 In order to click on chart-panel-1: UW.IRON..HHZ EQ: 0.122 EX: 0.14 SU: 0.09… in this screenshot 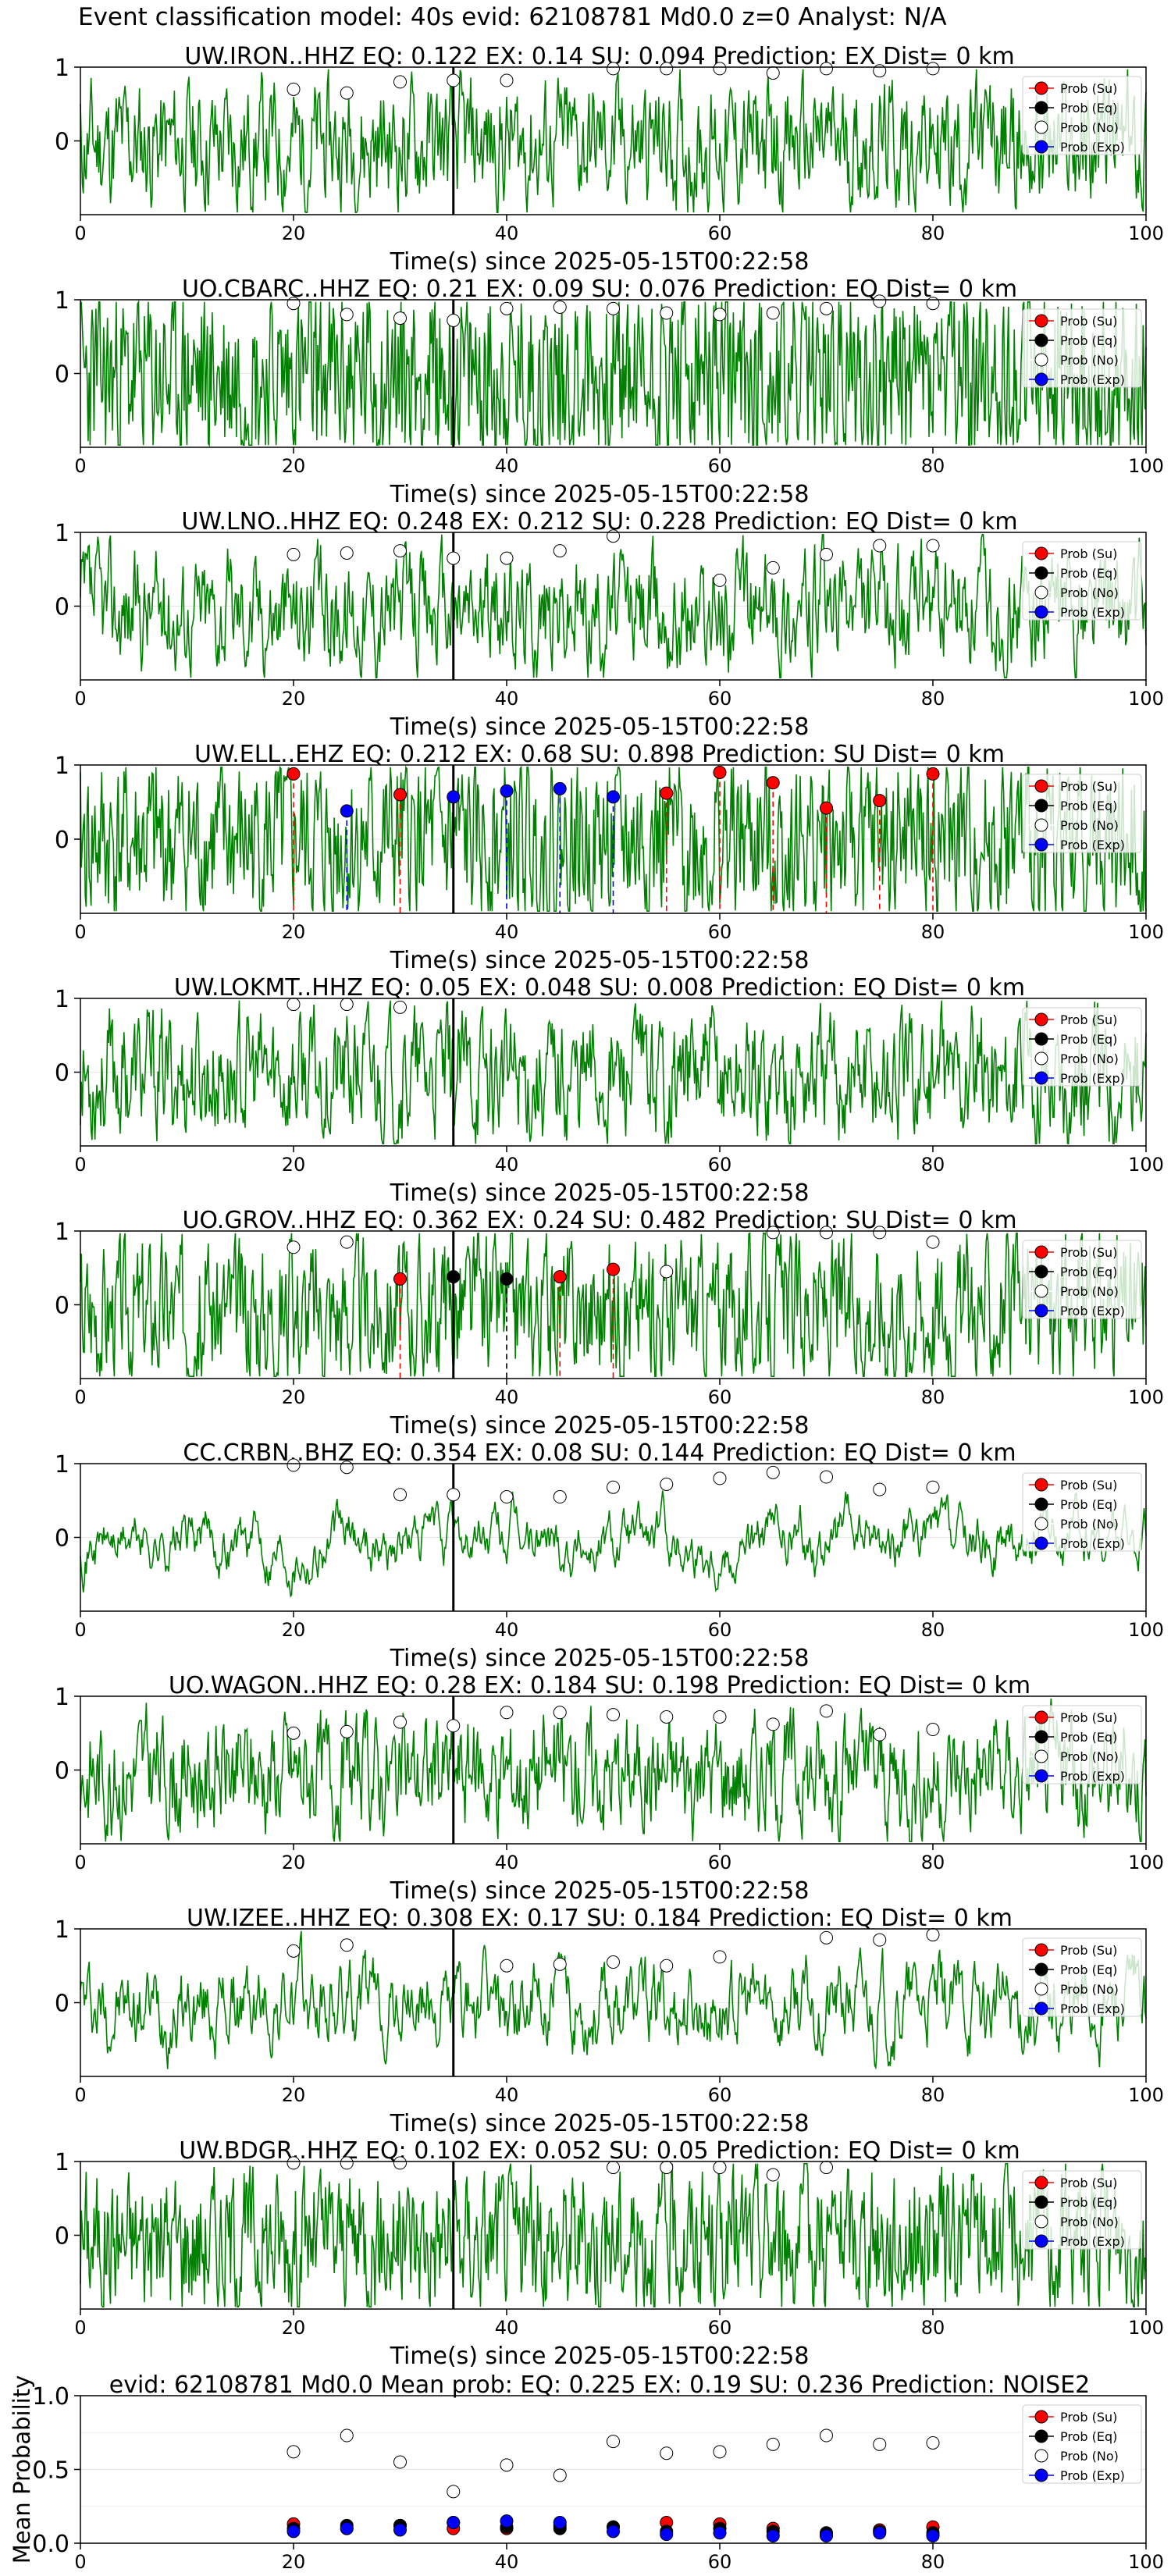, I will do `click(609, 159)`.